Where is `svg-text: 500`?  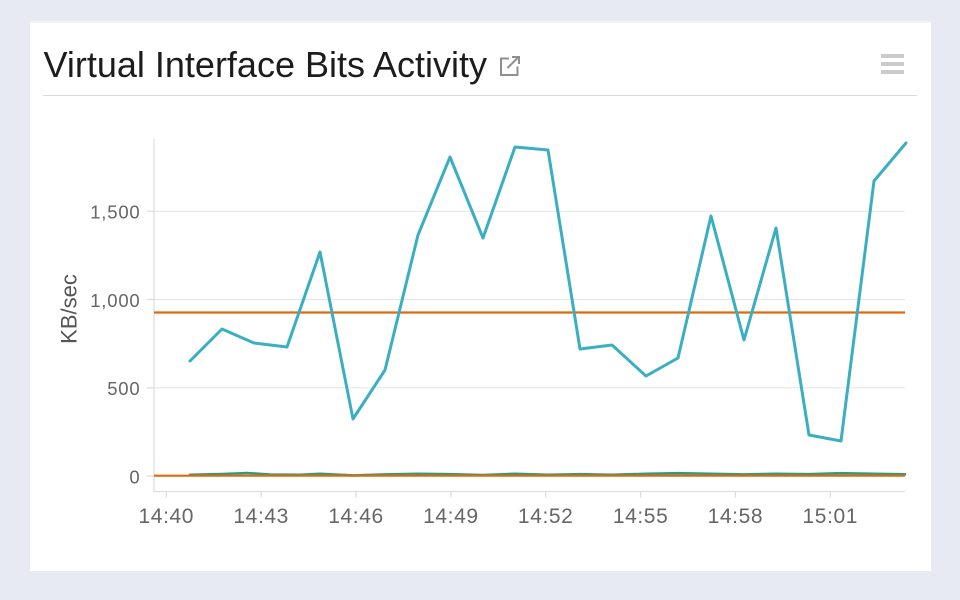 svg-text: 500 is located at coordinates (123, 388).